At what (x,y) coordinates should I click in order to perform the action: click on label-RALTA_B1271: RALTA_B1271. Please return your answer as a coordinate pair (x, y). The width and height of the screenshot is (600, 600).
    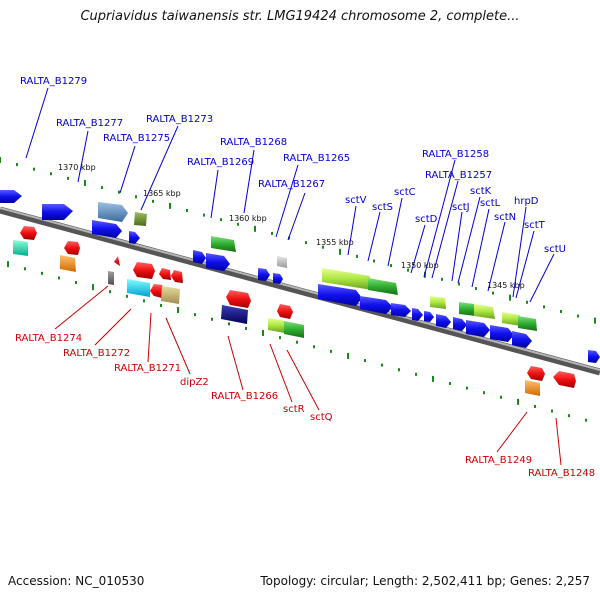
    Looking at the image, I should click on (147, 368).